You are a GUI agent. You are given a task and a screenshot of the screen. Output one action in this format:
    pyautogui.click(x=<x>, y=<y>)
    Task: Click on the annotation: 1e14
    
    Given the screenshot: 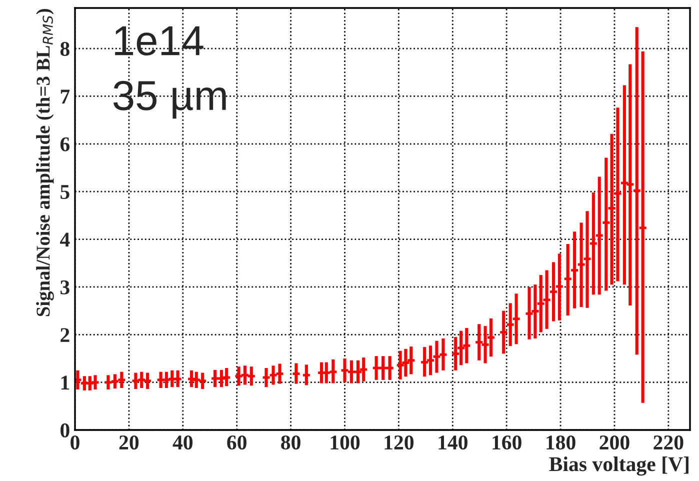 What is the action you would take?
    pyautogui.click(x=159, y=41)
    